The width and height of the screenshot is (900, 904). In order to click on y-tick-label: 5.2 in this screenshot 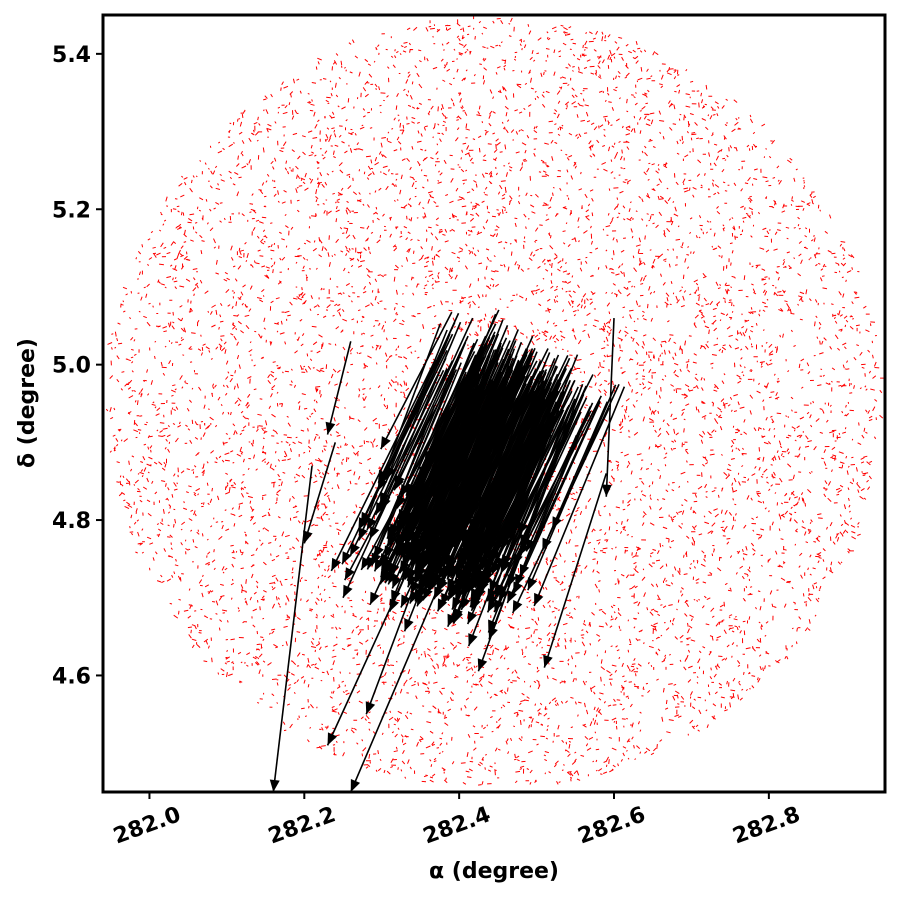, I will do `click(71, 210)`.